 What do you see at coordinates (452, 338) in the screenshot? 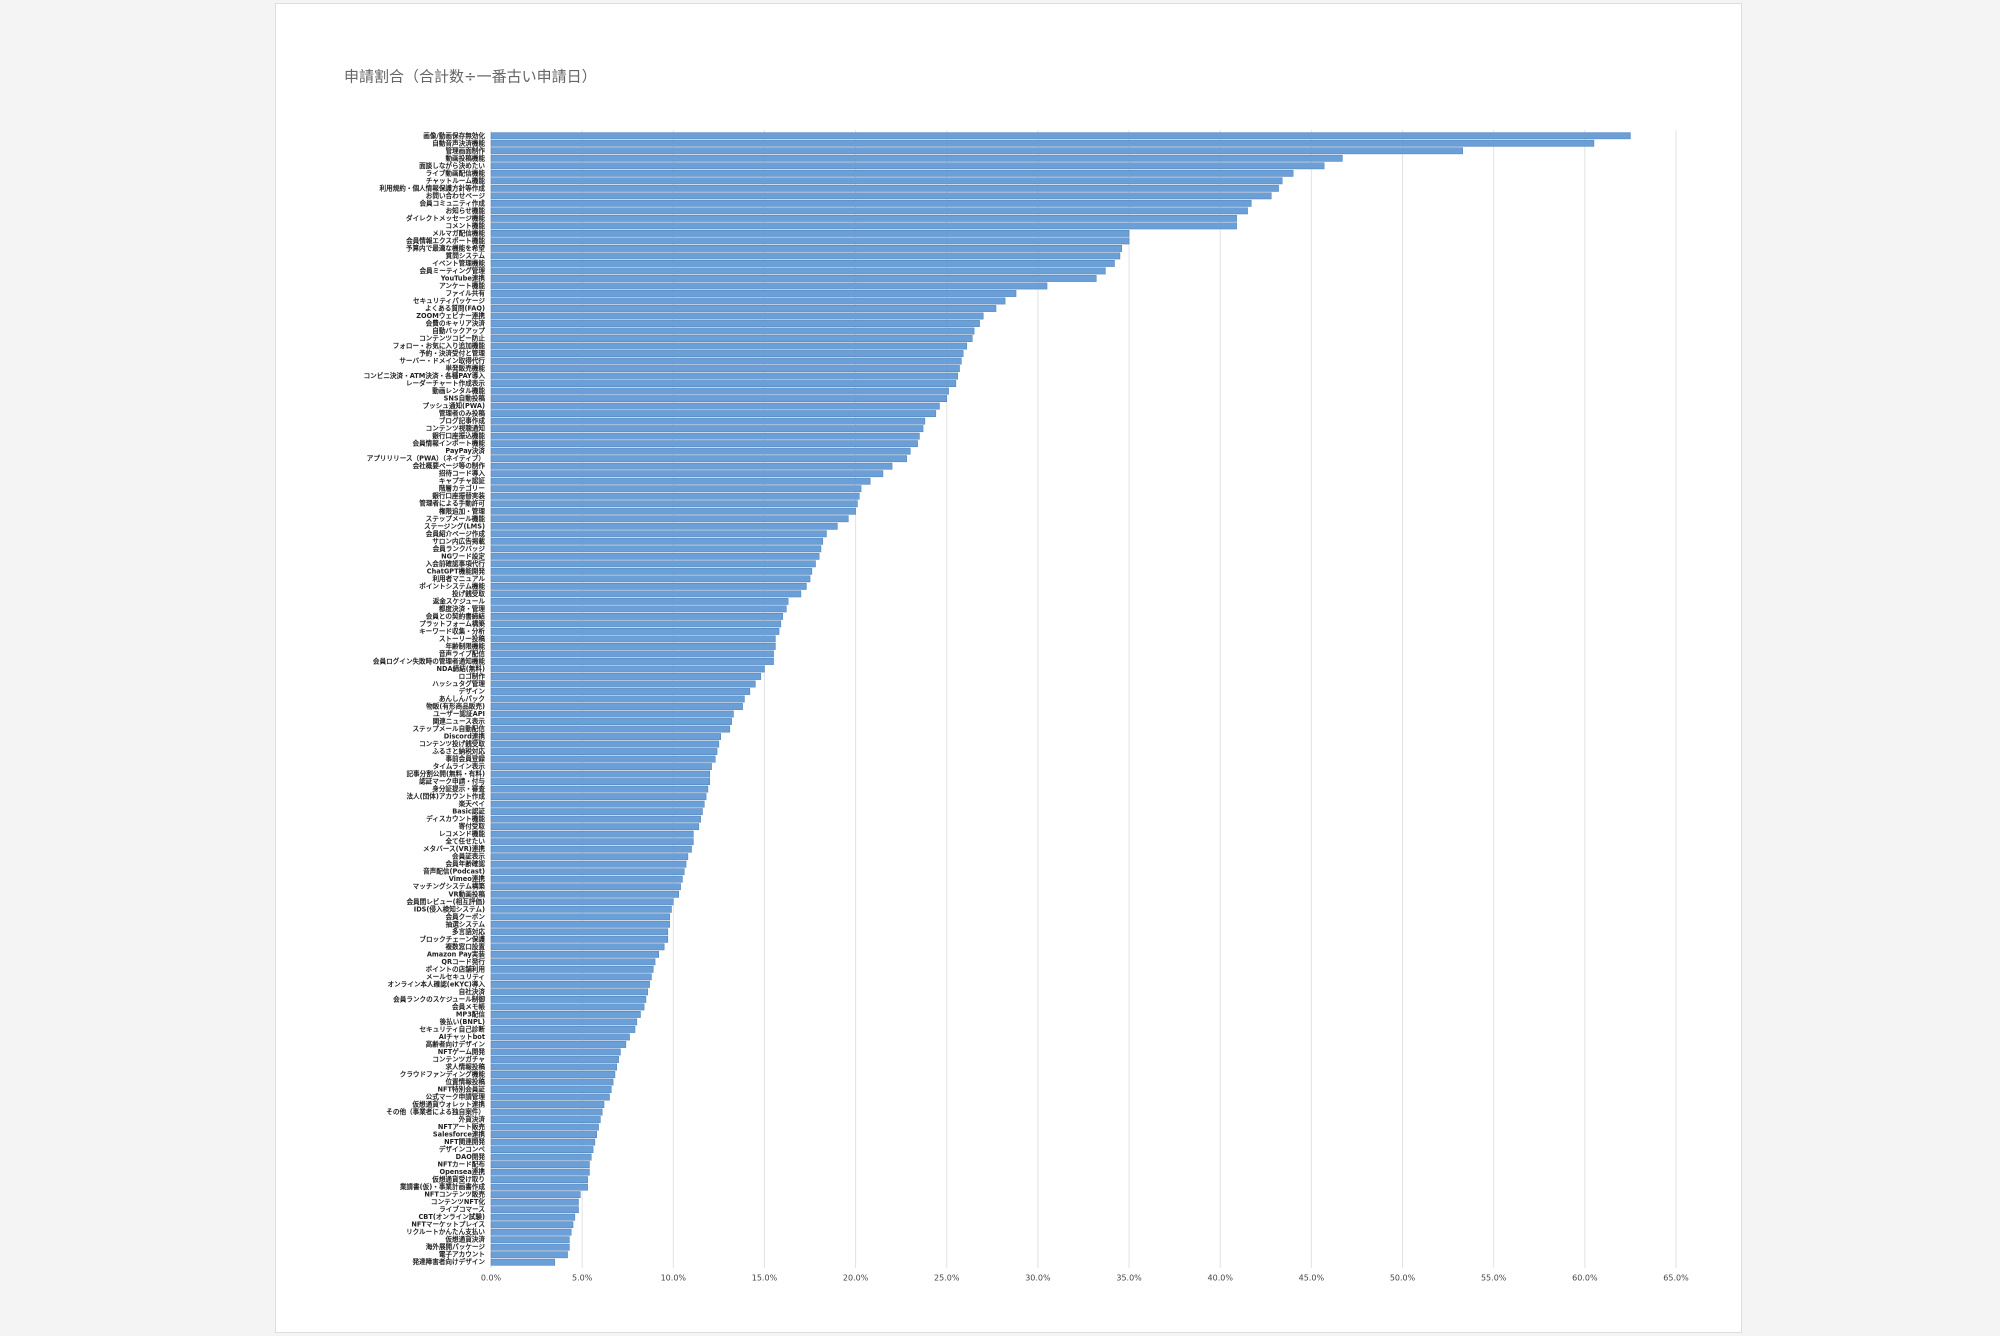
I see `y-tick-label: コンテンツコピー防止` at bounding box center [452, 338].